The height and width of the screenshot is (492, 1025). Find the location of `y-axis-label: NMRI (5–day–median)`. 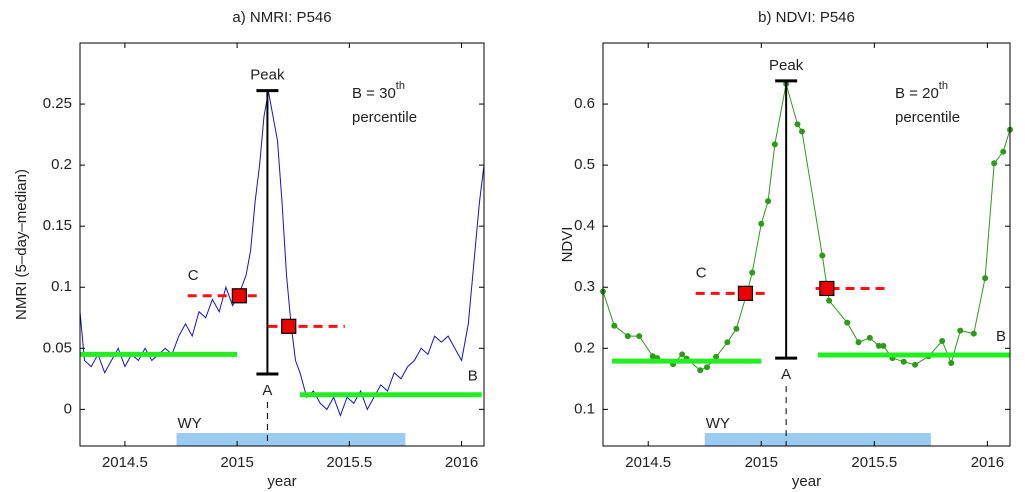

y-axis-label: NMRI (5–day–median) is located at coordinates (21, 244).